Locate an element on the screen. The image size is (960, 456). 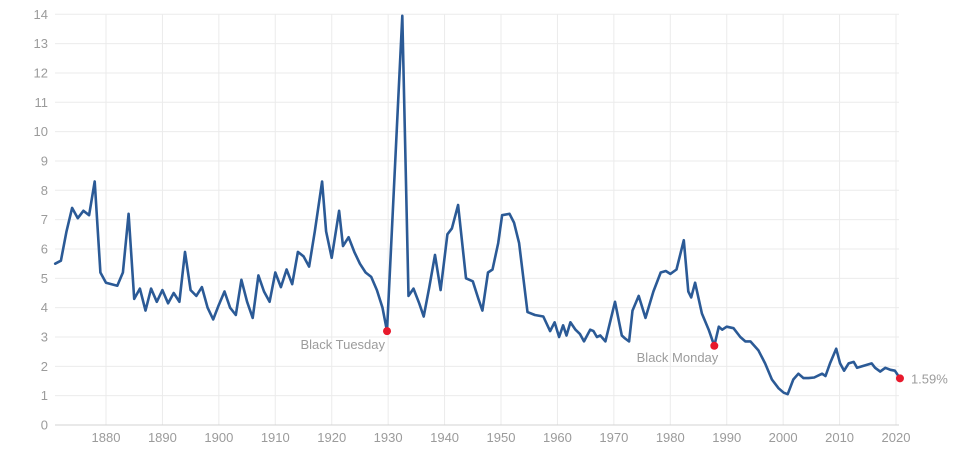
y-tick-label: 5 is located at coordinates (44, 278).